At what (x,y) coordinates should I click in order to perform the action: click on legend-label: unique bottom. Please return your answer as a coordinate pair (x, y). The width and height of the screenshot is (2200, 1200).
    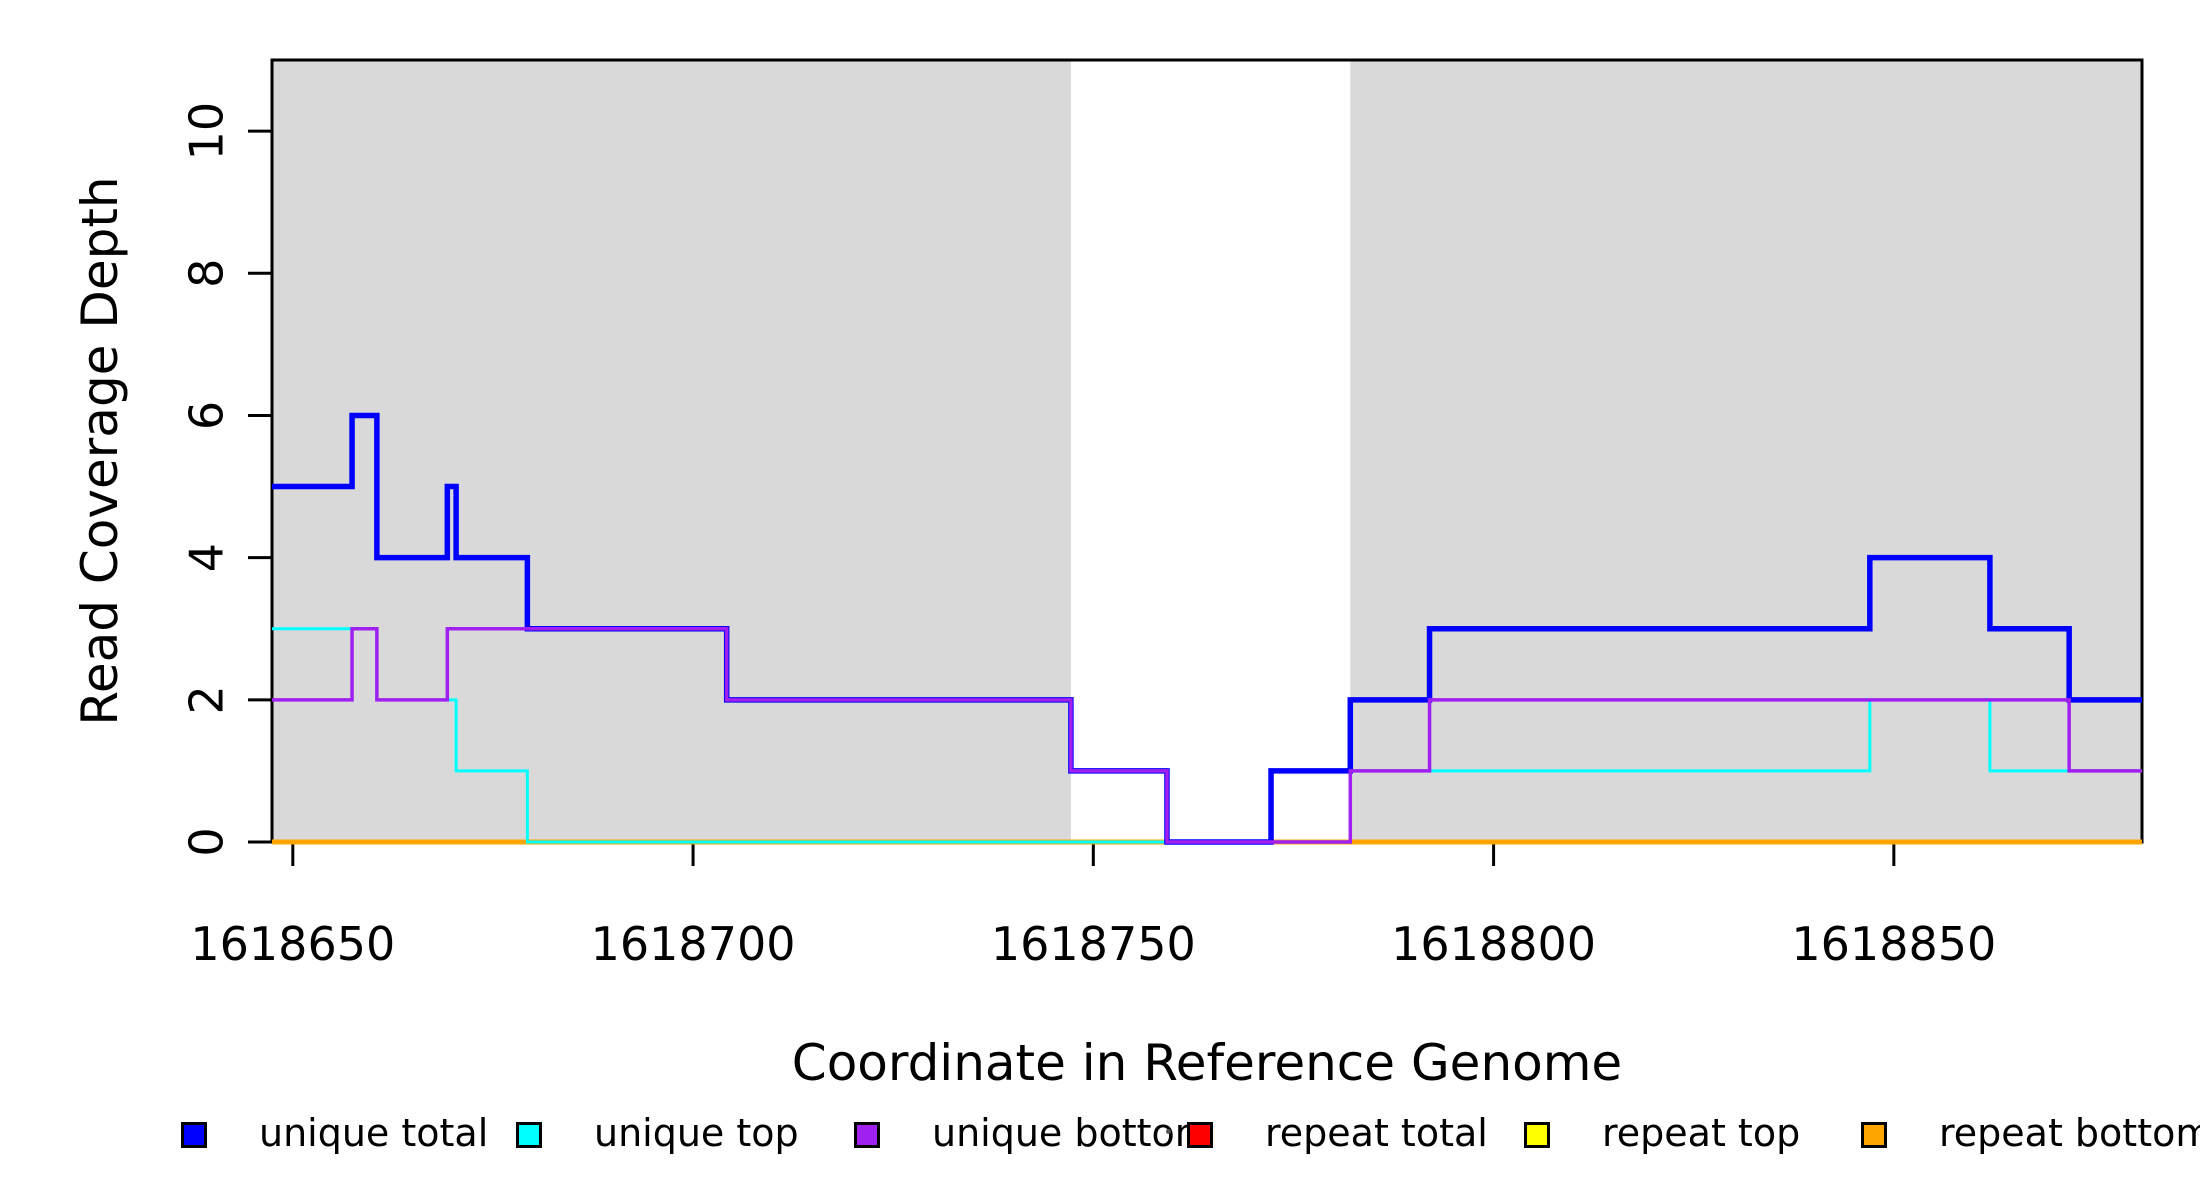
    Looking at the image, I should click on (1072, 1133).